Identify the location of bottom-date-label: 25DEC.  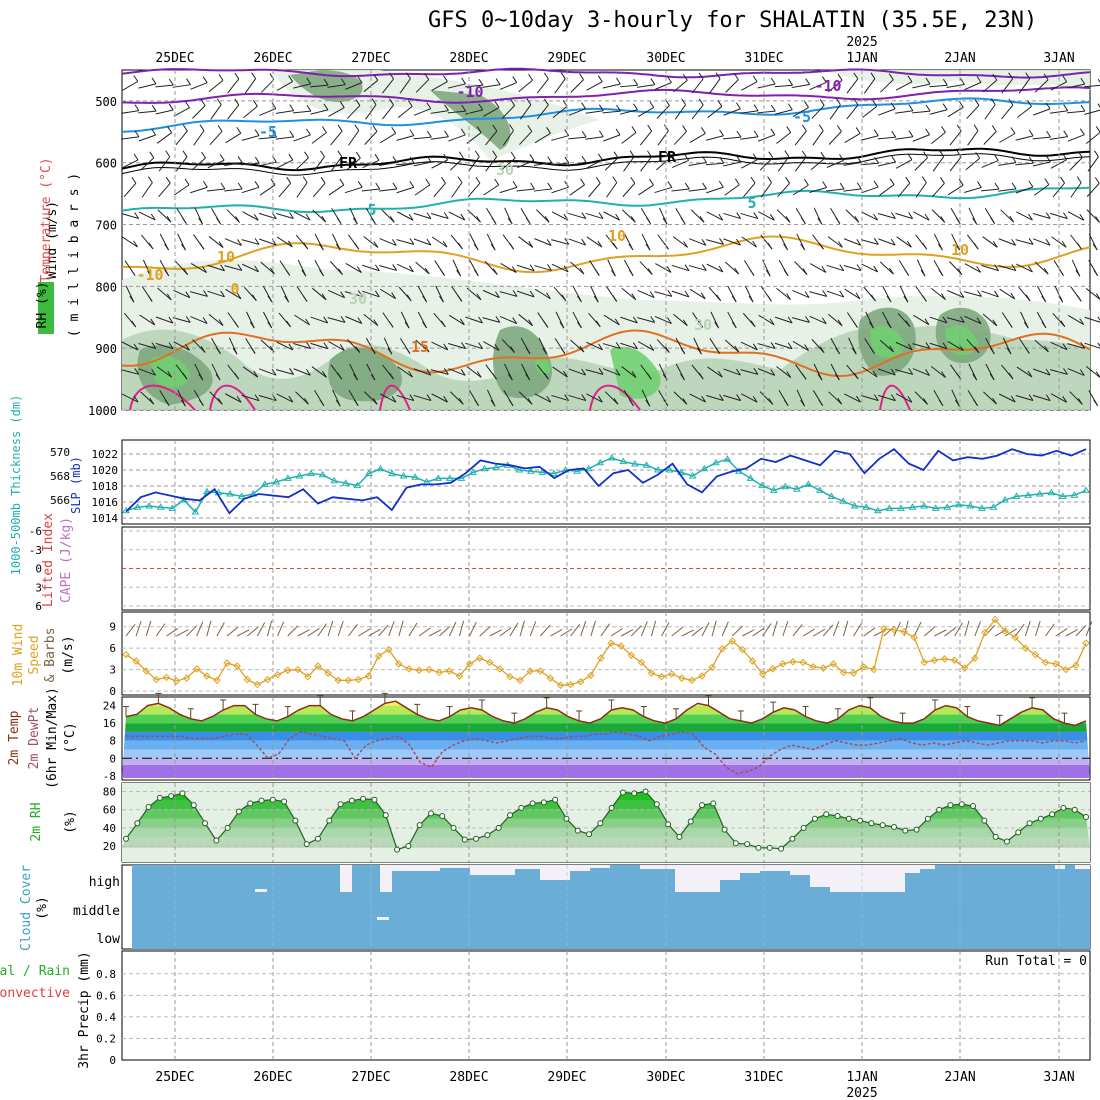
(174, 1077).